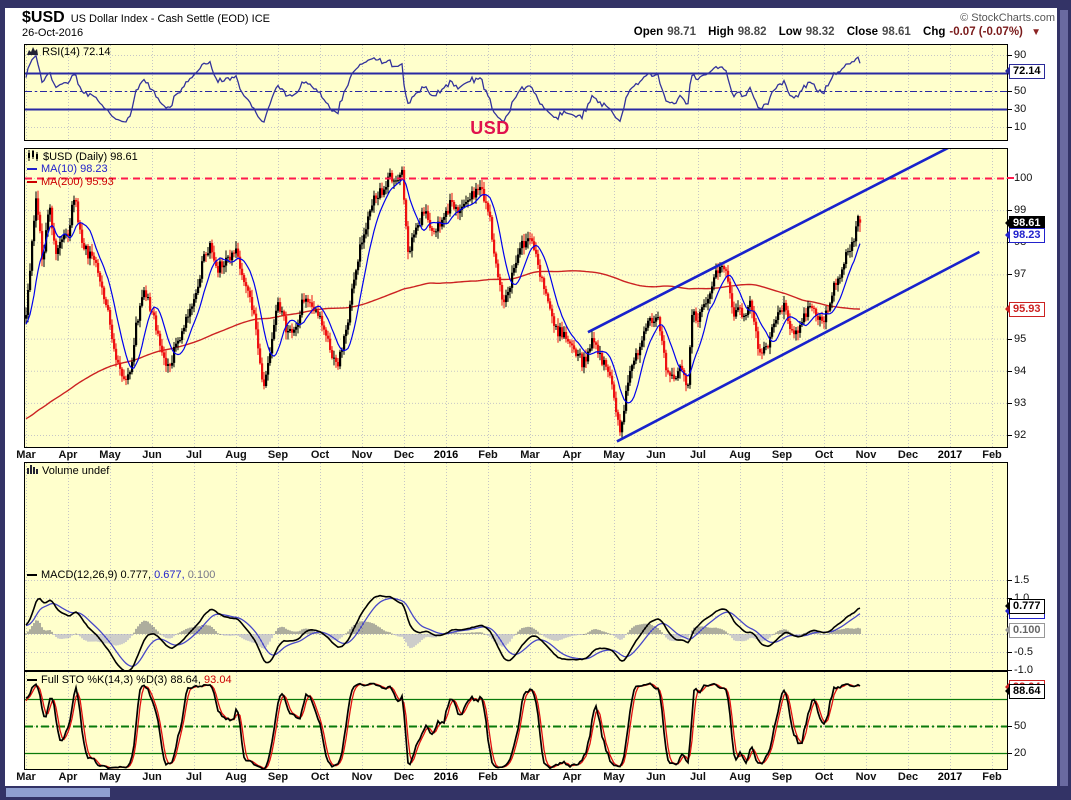  What do you see at coordinates (201, 575) in the screenshot?
I see `macd-hist-value: 0.100` at bounding box center [201, 575].